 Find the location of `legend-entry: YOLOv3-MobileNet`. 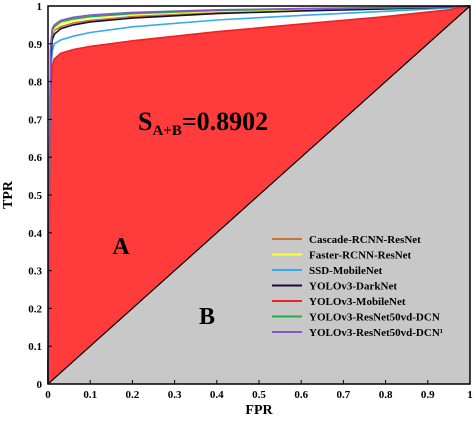

legend-entry: YOLOv3-MobileNet is located at coordinates (357, 302).